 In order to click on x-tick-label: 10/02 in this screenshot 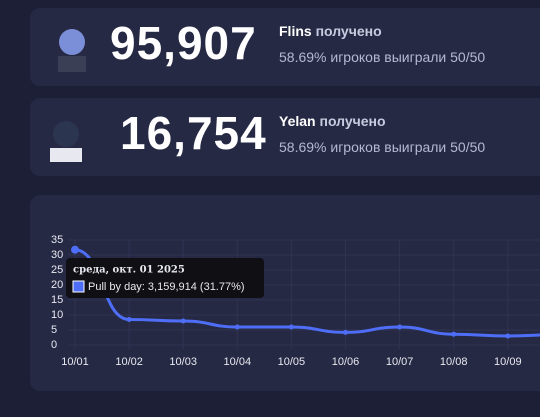, I will do `click(129, 362)`.